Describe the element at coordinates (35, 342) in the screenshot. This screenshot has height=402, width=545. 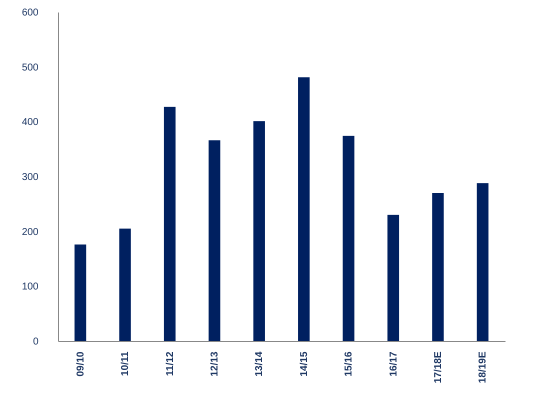
I see `y-tick-label: 0` at that location.